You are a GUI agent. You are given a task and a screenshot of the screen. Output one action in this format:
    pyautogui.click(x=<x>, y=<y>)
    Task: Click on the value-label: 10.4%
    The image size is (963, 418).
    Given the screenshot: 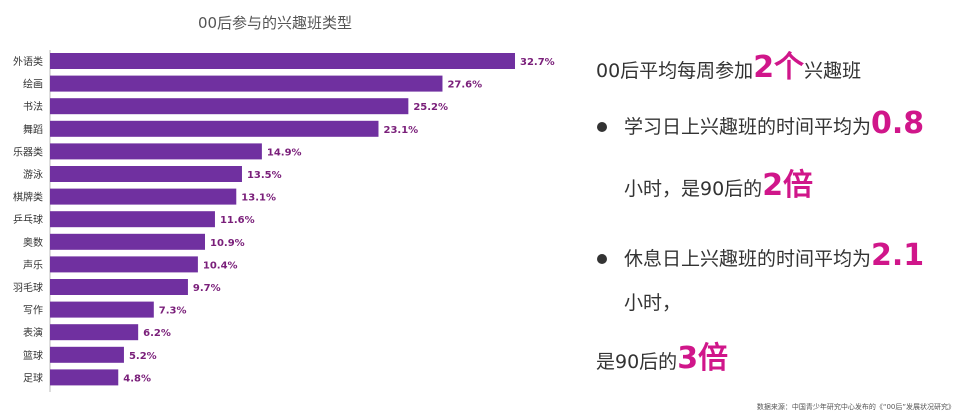 What is the action you would take?
    pyautogui.click(x=220, y=265)
    